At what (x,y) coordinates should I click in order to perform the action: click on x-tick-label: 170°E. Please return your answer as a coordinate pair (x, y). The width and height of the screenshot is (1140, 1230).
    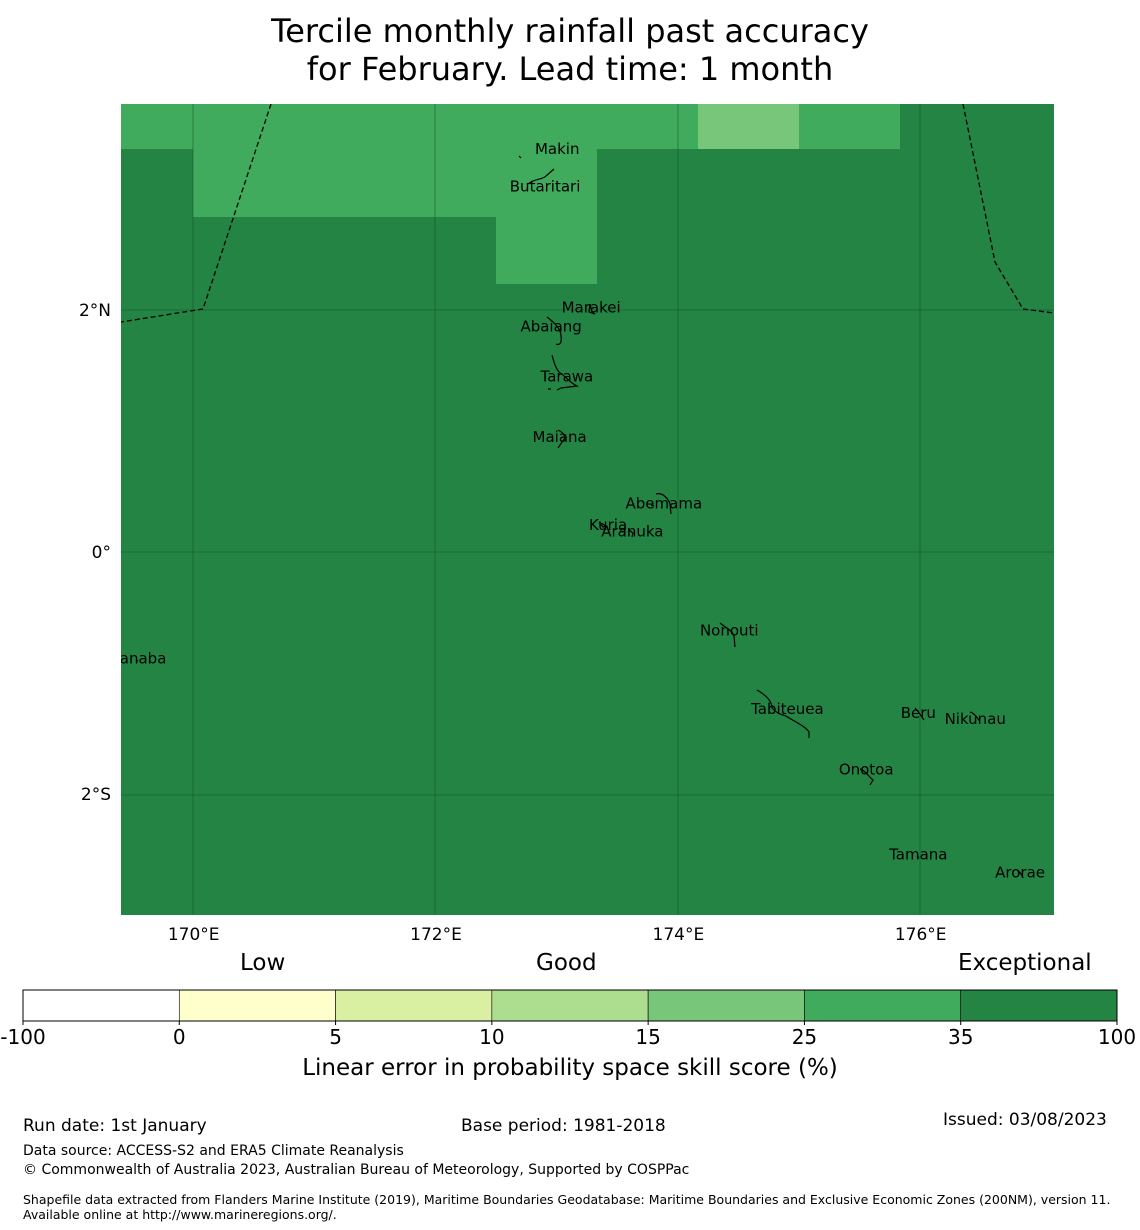
    Looking at the image, I should click on (194, 935).